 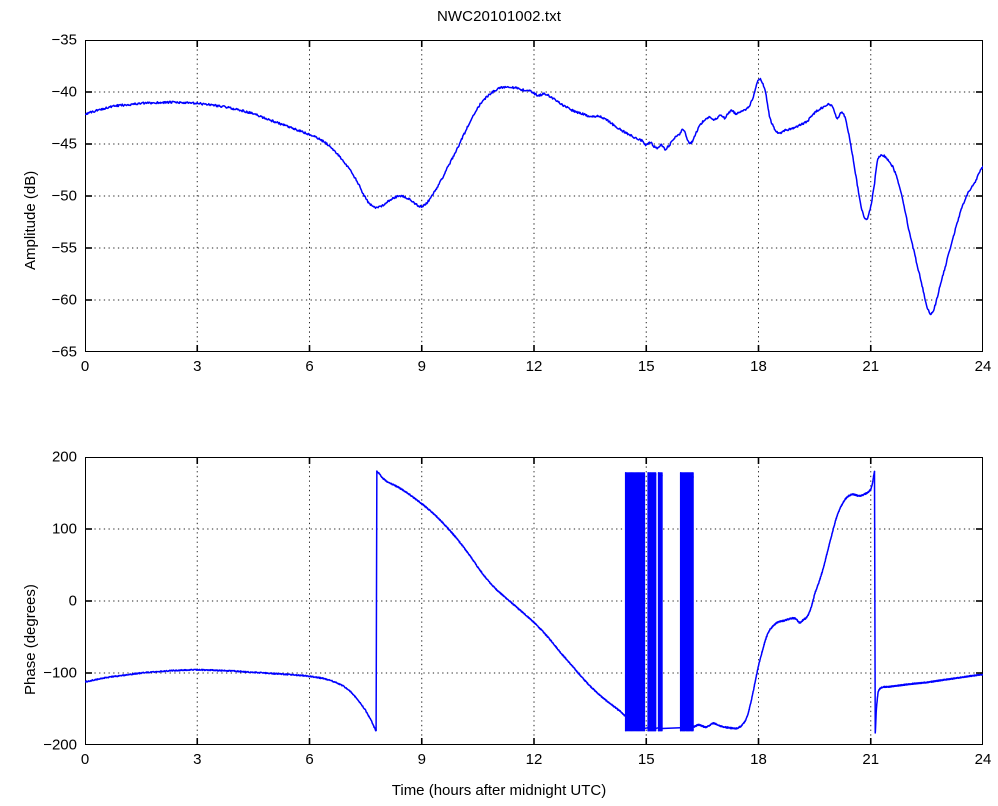 I want to click on phase-x-tick-label: 3, so click(x=197, y=759).